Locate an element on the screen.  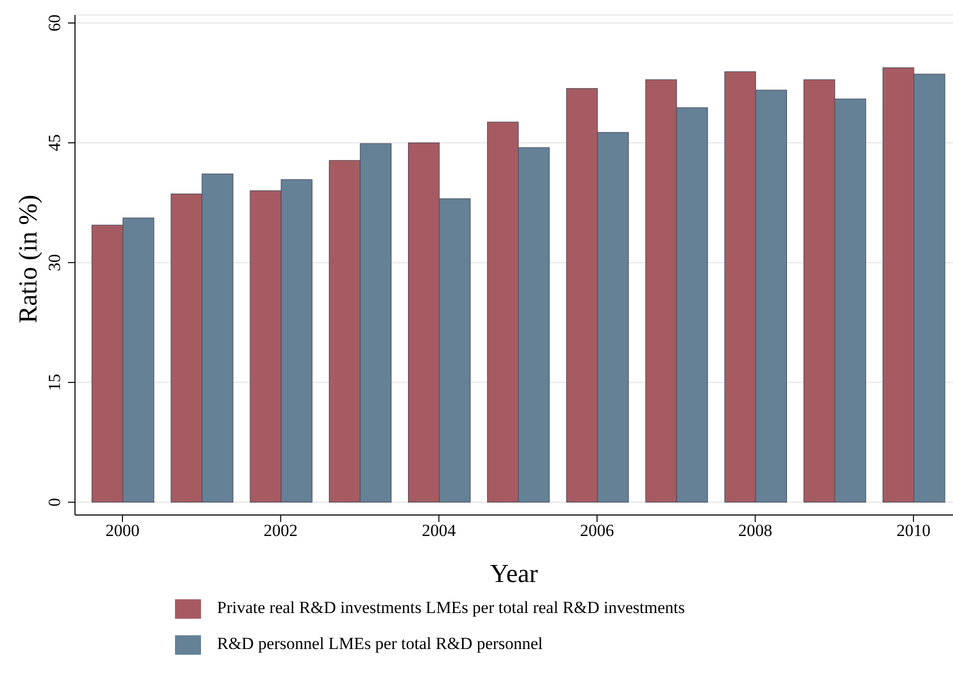
y-tick-label: 15 is located at coordinates (54, 382).